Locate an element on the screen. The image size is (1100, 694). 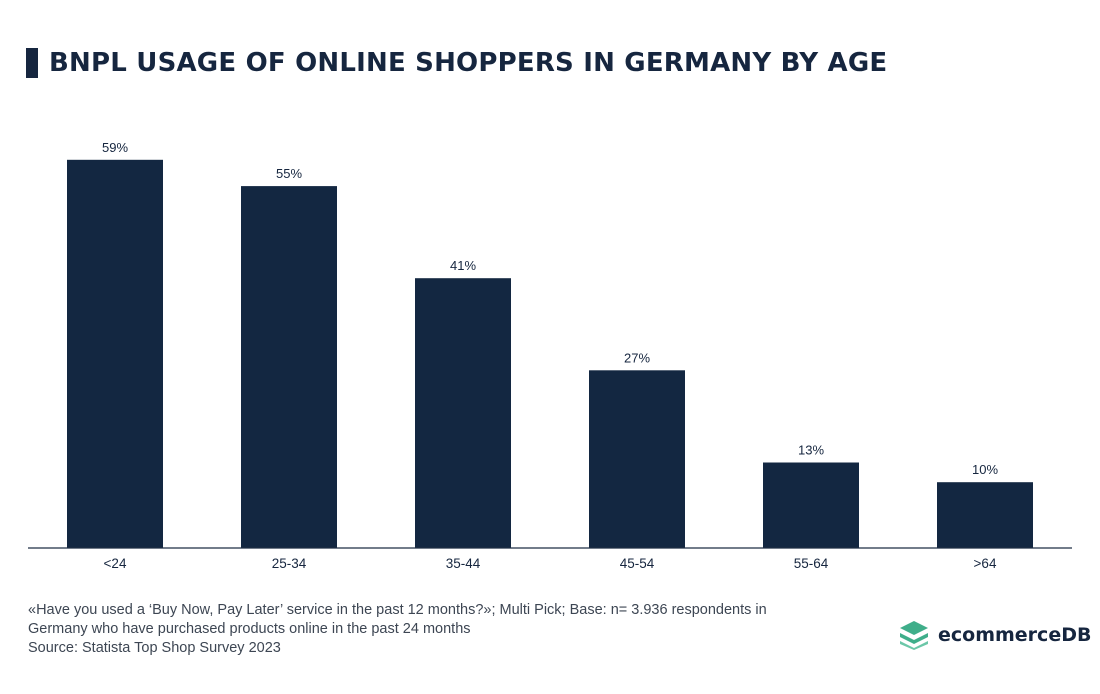
data-label-55-64: 13% is located at coordinates (811, 450).